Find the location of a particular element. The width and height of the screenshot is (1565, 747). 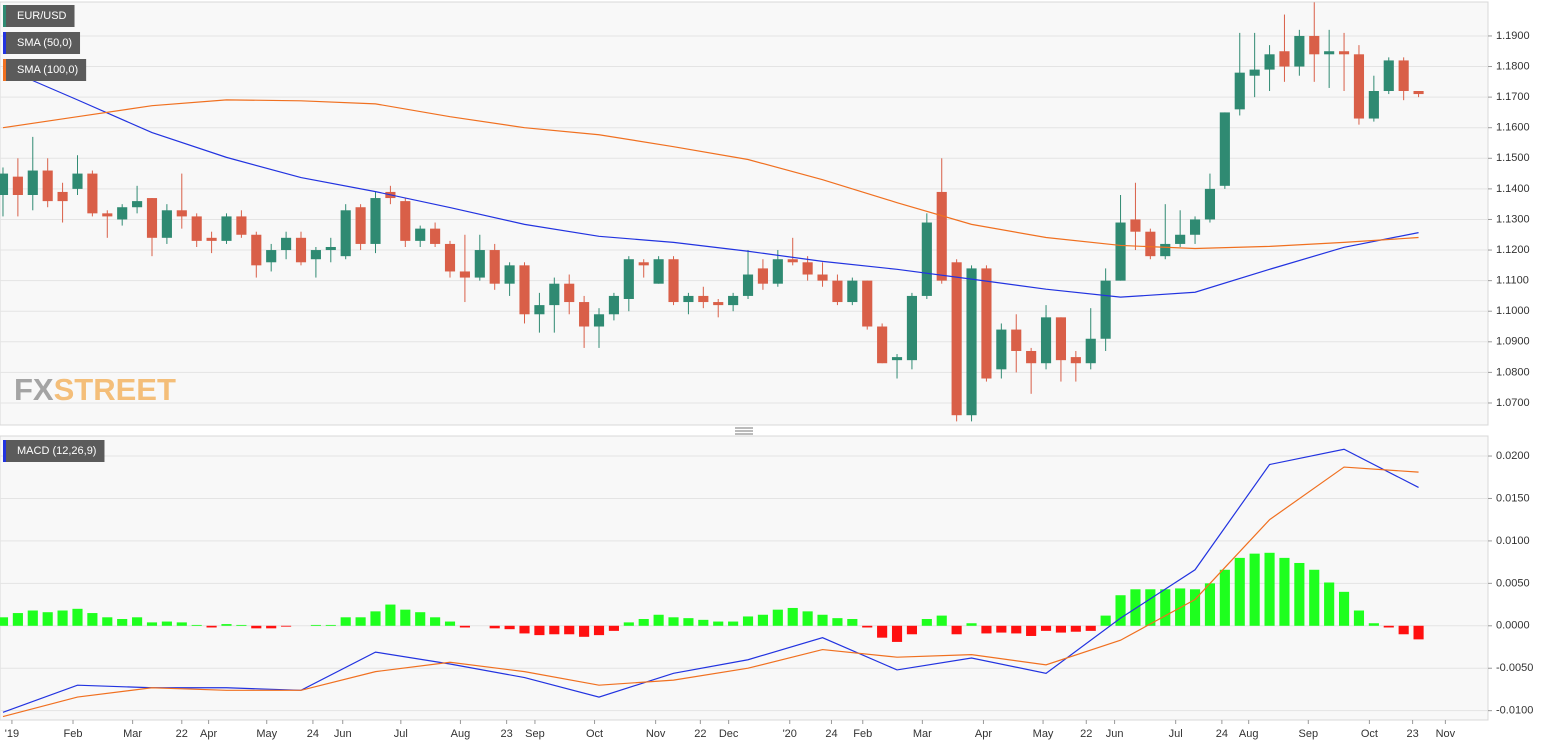

x-tick-label: '20 is located at coordinates (790, 734).